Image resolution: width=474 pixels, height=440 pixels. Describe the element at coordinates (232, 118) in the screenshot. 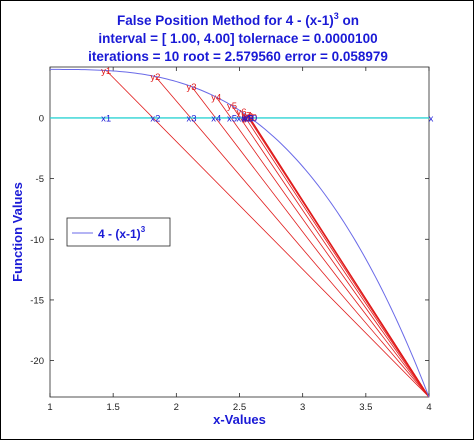

I see `x-iterate-label: x5` at that location.